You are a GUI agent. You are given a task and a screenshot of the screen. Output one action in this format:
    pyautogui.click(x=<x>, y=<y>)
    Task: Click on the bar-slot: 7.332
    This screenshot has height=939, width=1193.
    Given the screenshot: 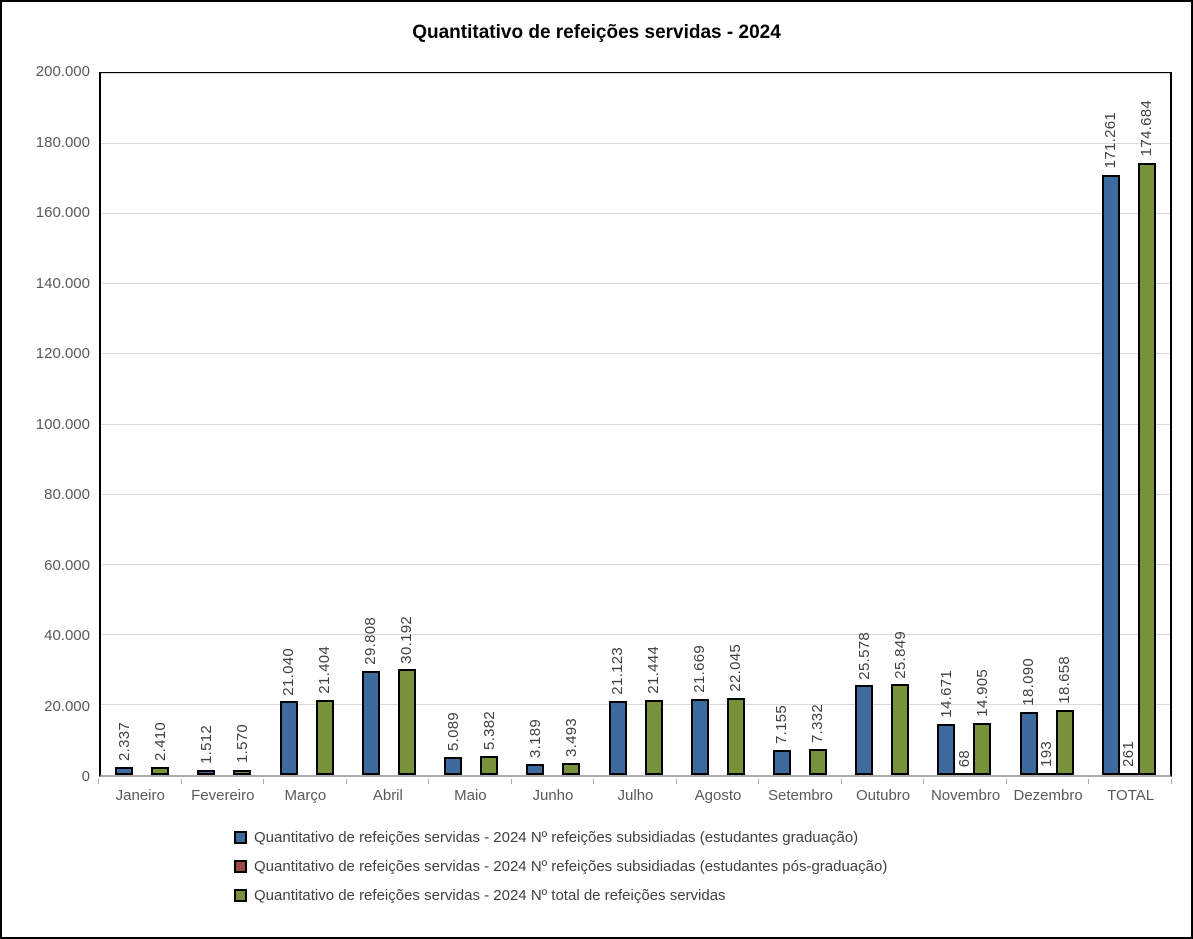 What is the action you would take?
    pyautogui.click(x=817, y=424)
    